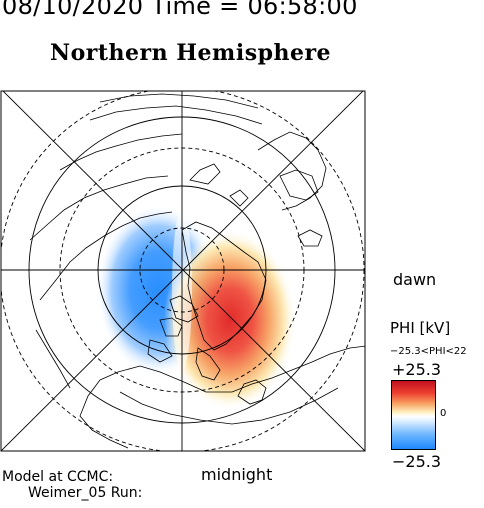  What do you see at coordinates (420, 328) in the screenshot?
I see `colorbar-title: PHI [kV]` at bounding box center [420, 328].